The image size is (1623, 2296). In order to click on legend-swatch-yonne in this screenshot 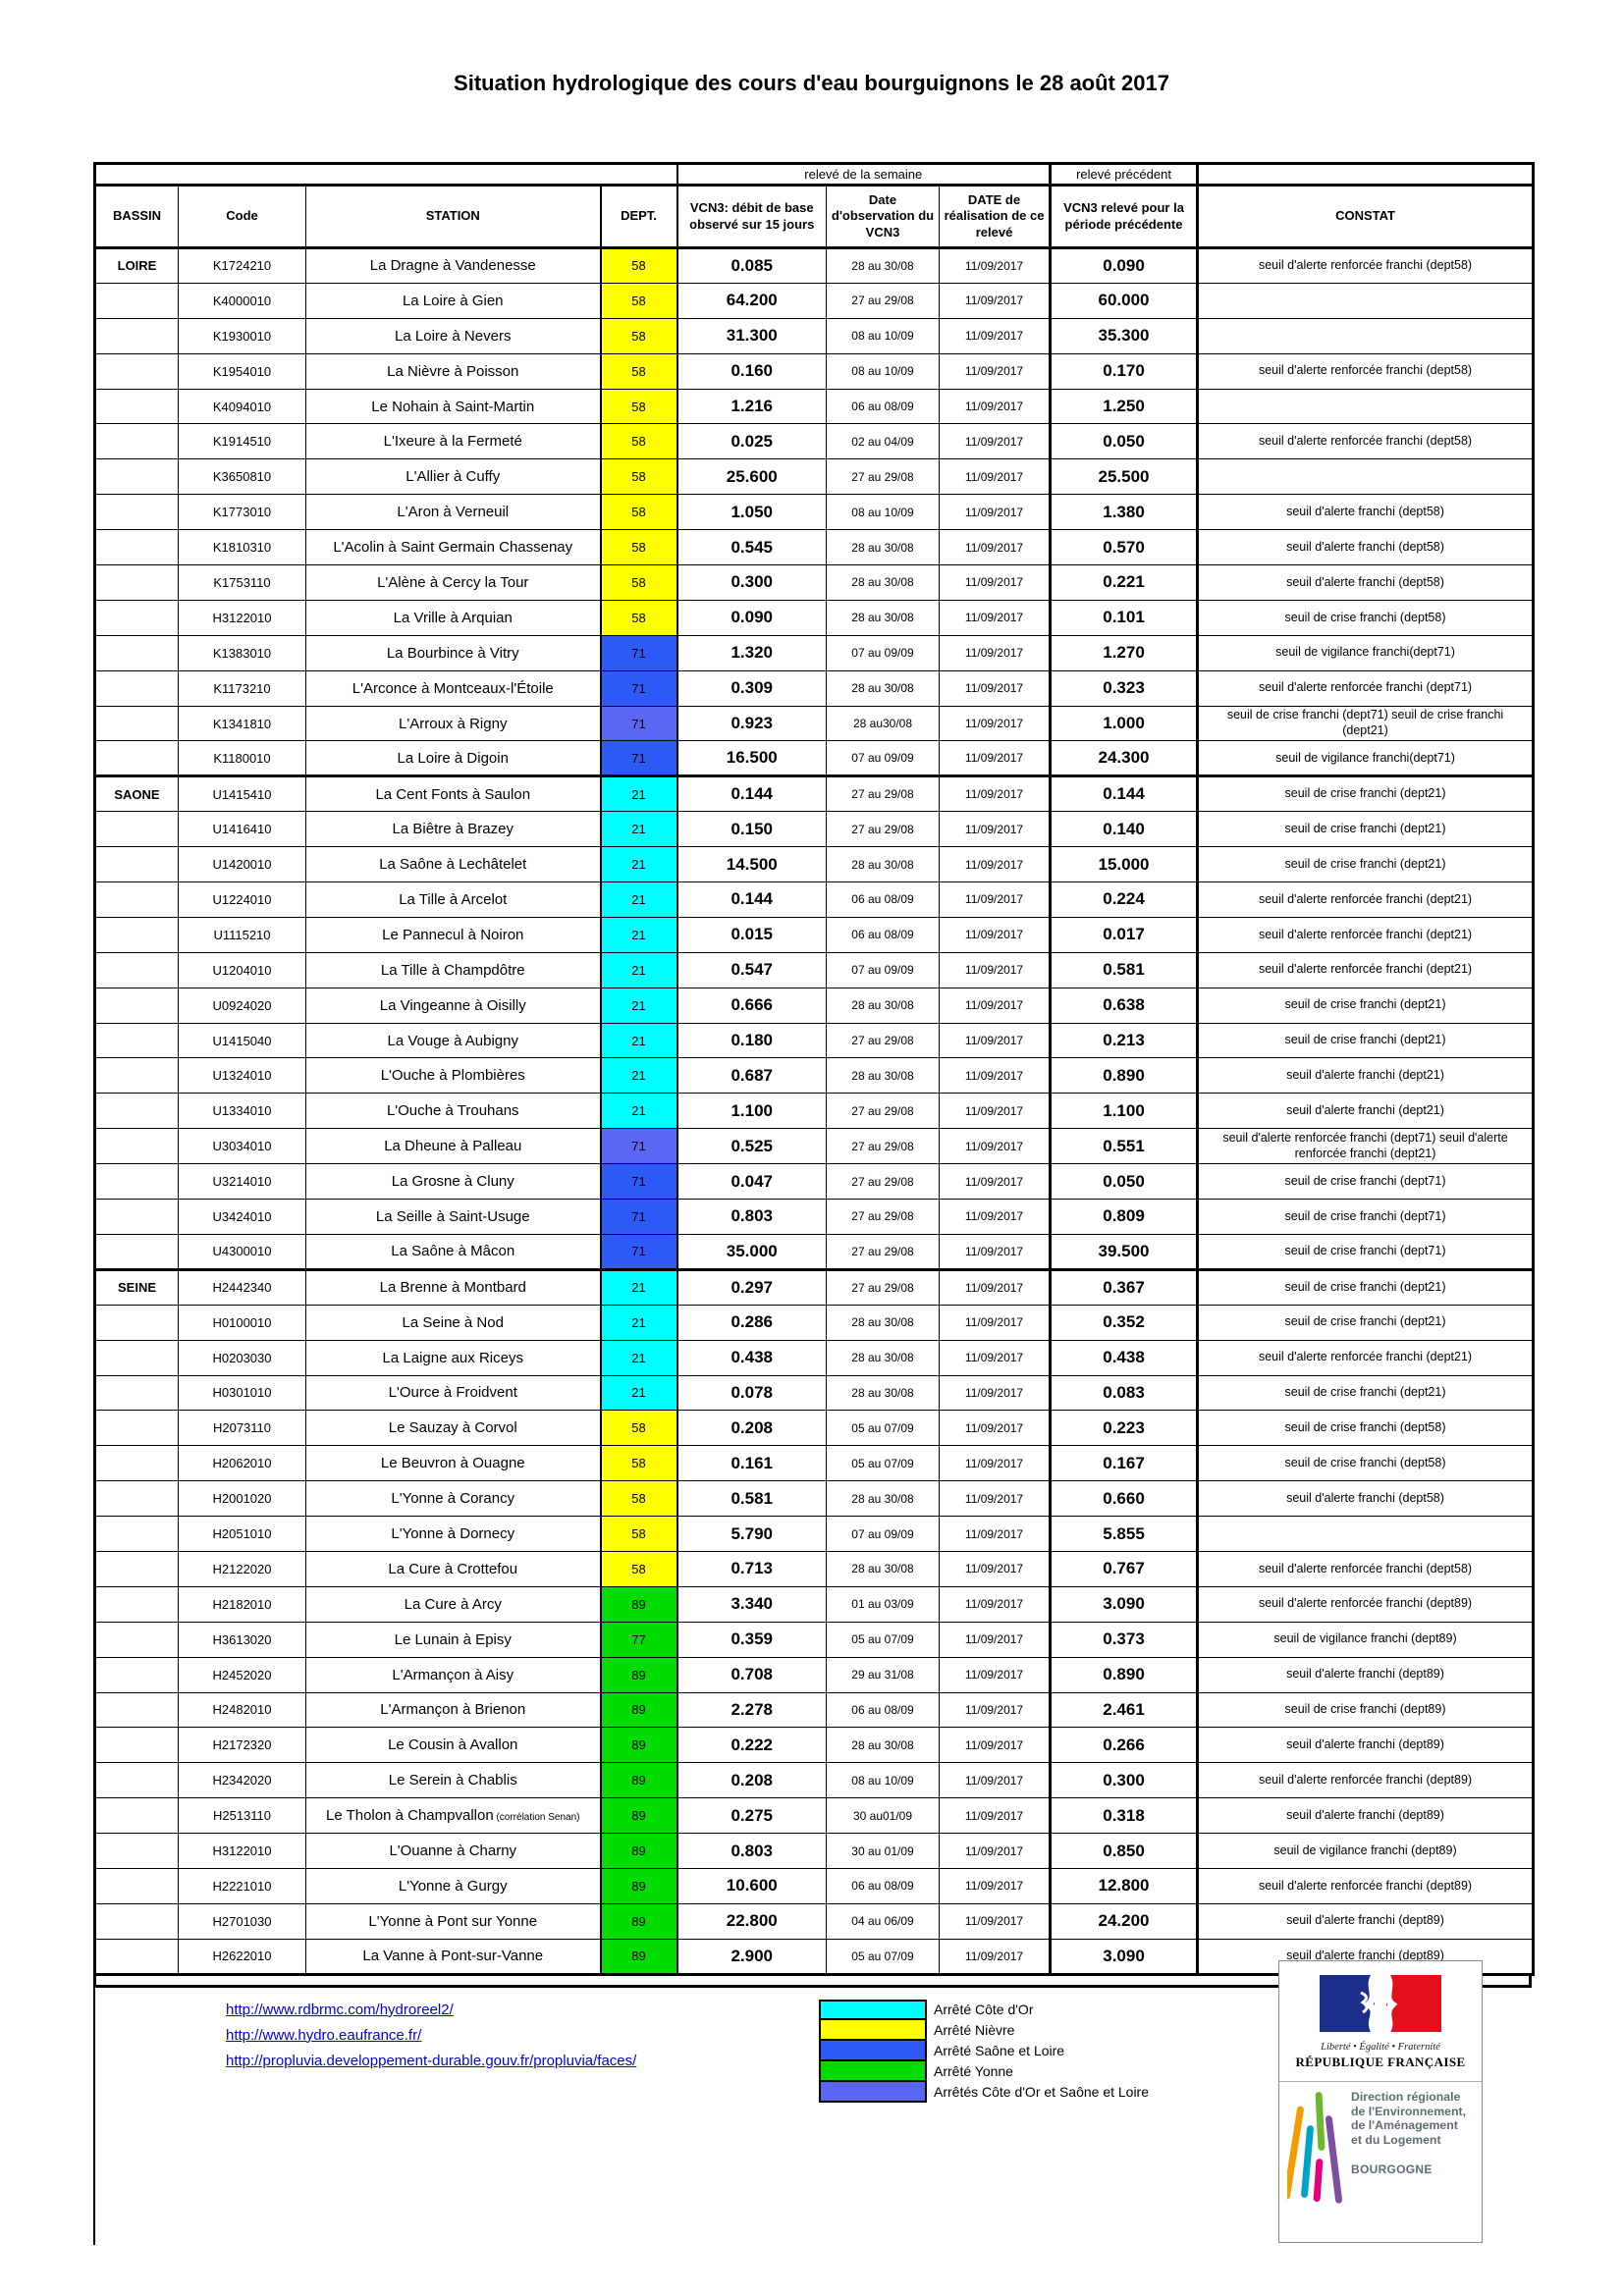, I will do `click(873, 2070)`.